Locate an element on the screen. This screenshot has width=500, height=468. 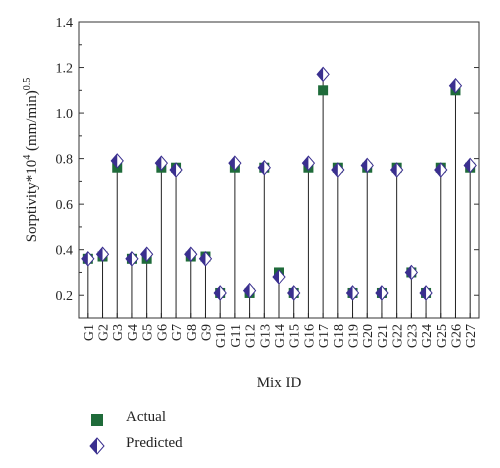
x-tick-label: G8 is located at coordinates (192, 332).